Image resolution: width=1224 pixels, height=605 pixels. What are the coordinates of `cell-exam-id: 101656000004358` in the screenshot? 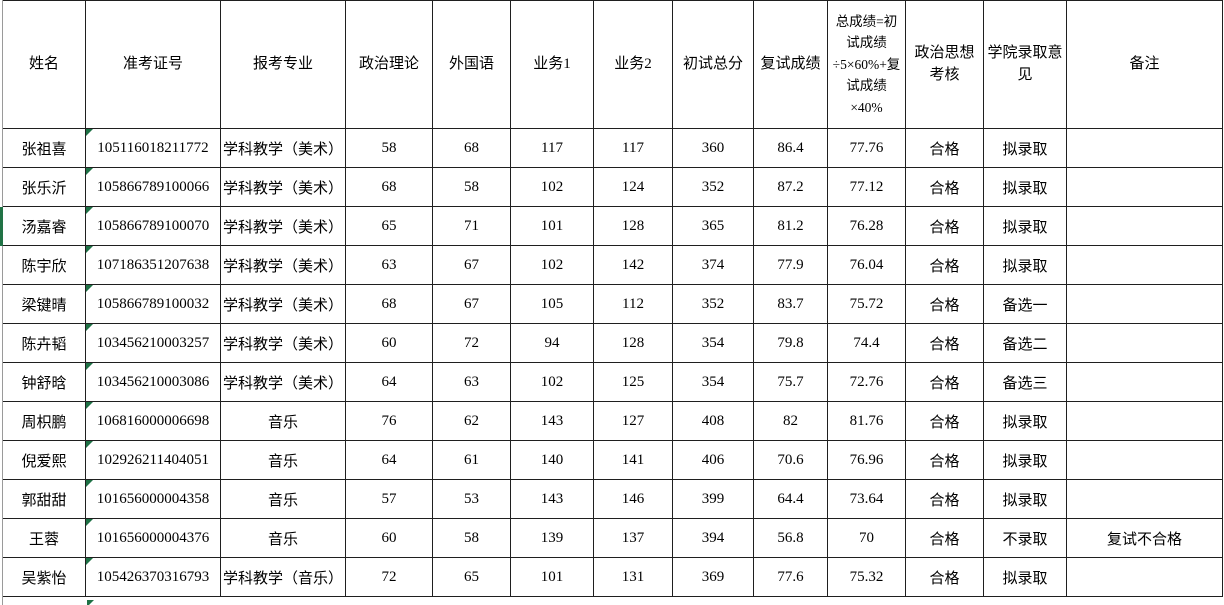 It's located at (153, 499).